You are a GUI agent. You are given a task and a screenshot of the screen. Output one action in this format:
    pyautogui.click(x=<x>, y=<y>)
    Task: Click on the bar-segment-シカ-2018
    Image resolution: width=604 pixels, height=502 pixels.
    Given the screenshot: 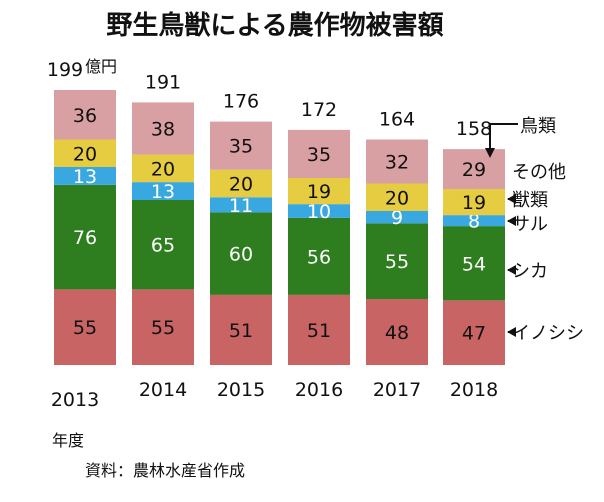 What is the action you would take?
    pyautogui.click(x=474, y=263)
    